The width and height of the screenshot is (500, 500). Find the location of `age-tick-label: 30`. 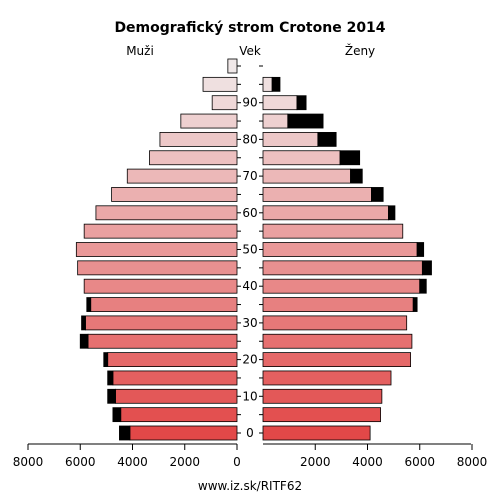

age-tick-label: 30 is located at coordinates (249, 323).